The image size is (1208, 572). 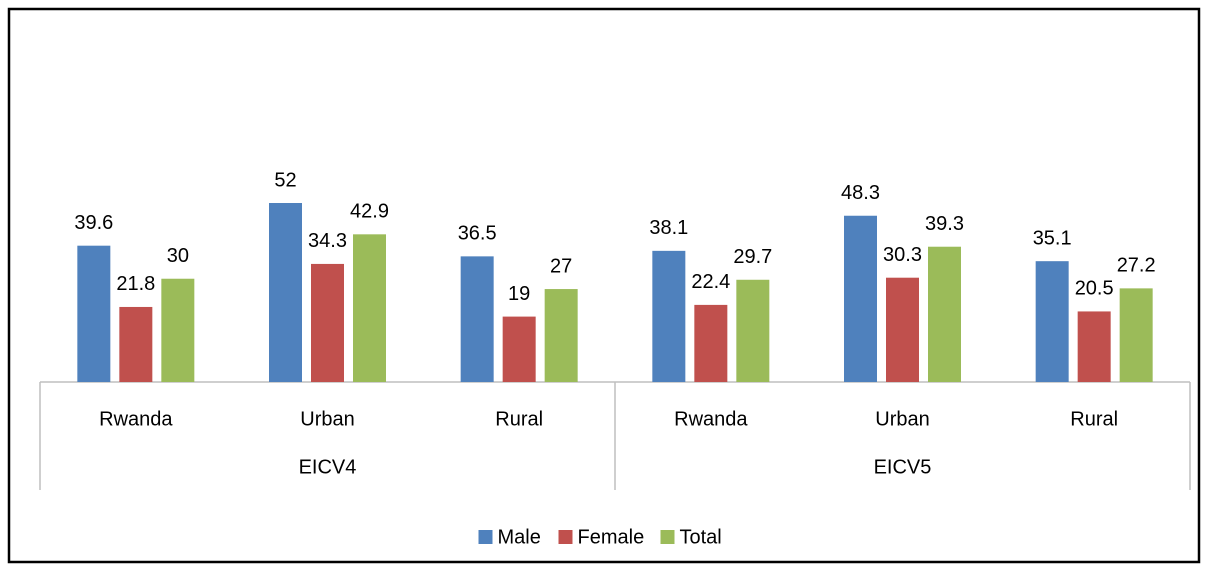 What do you see at coordinates (1052, 238) in the screenshot?
I see `value-label: 35.1` at bounding box center [1052, 238].